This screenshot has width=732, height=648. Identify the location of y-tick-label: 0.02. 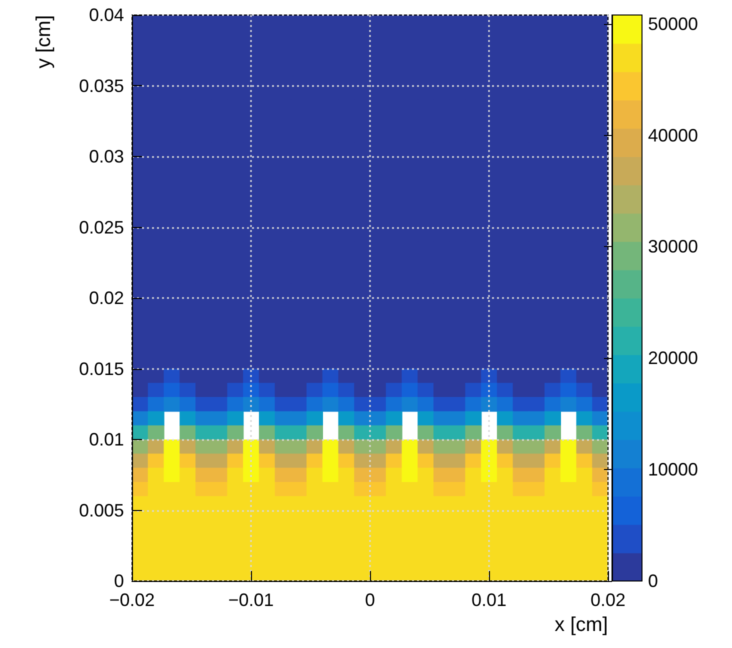
(106, 298).